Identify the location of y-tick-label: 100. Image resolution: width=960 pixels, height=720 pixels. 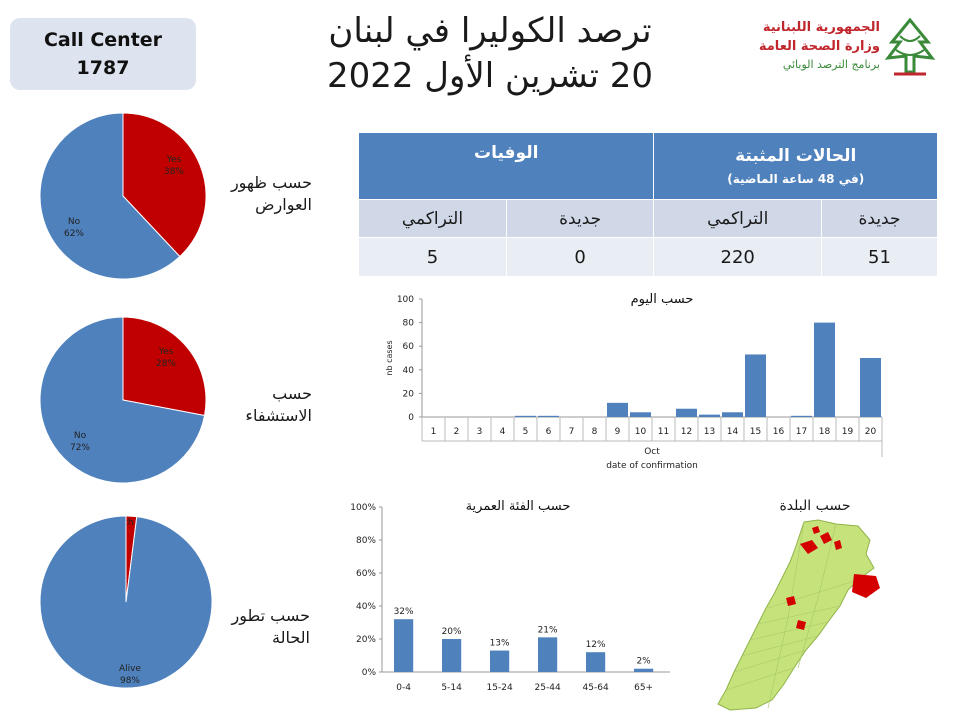
(405, 300).